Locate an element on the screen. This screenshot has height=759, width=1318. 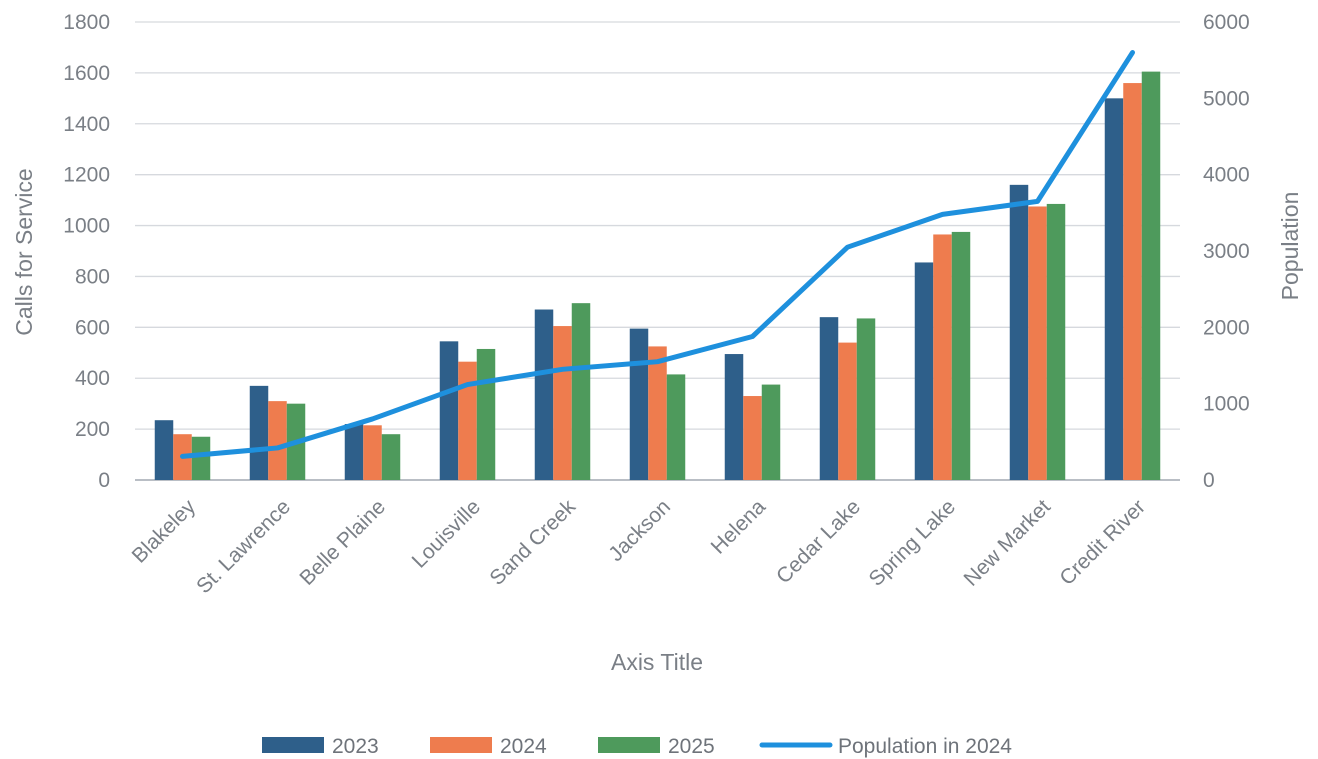
x-axis-title: Axis Title is located at coordinates (657, 662).